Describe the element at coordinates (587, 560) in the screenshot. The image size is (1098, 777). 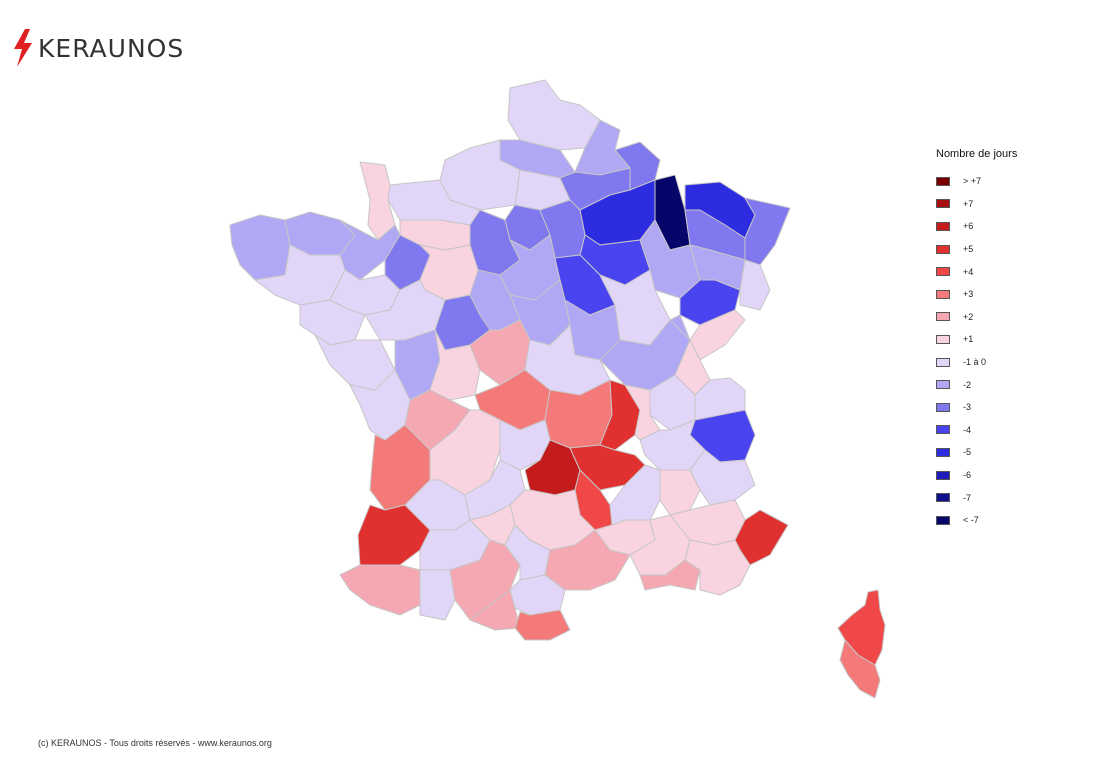
I see `region-herault` at that location.